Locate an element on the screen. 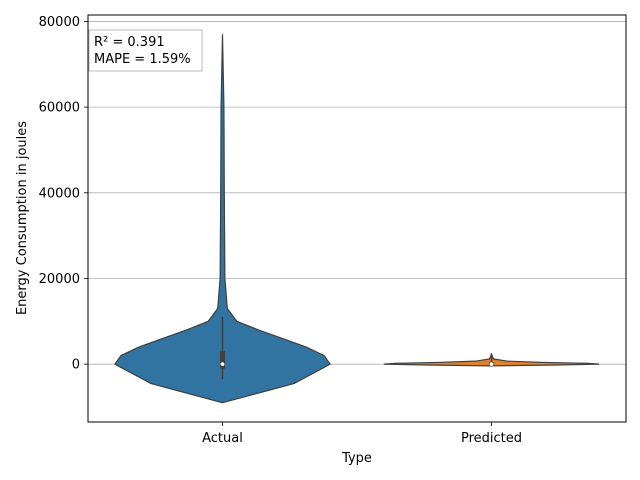 This screenshot has width=640, height=480. x-axis-label: Type is located at coordinates (356, 458).